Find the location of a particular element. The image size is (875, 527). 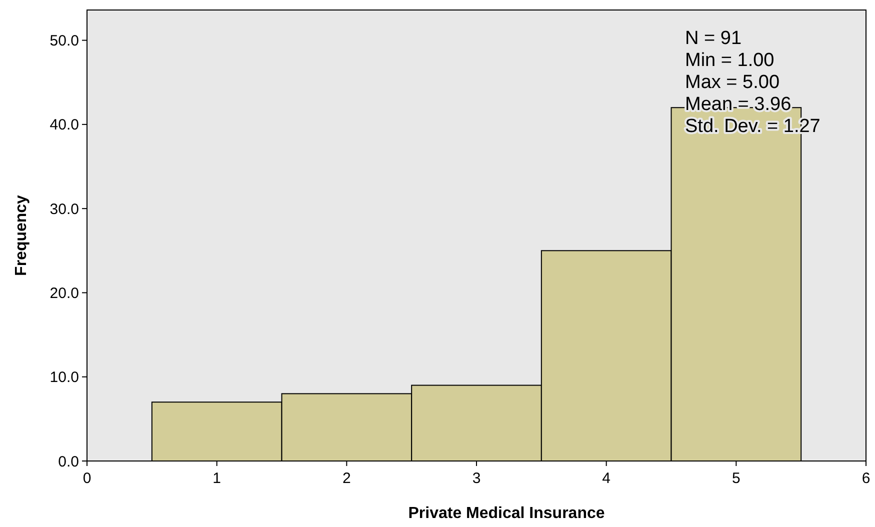

y-tick-label: 20.0 is located at coordinates (64, 293).